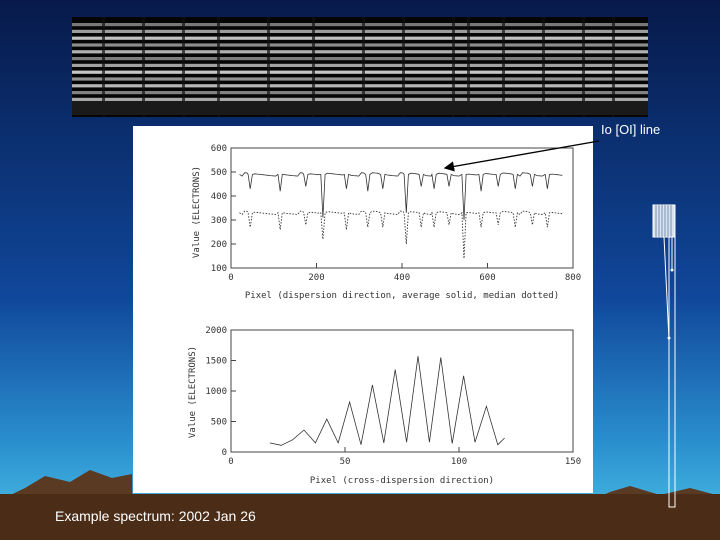 The height and width of the screenshot is (540, 720). What do you see at coordinates (230, 462) in the screenshot?
I see `bottom-plot-xtick-label: 0` at bounding box center [230, 462].